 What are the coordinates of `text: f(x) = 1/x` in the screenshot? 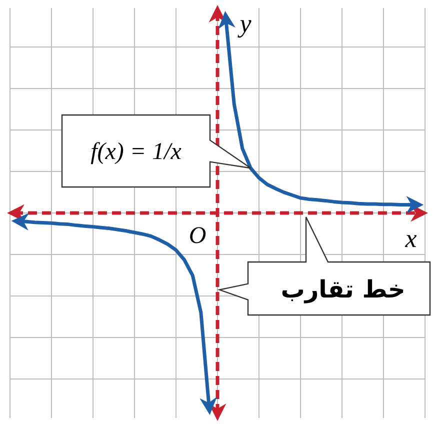 It's located at (136, 152).